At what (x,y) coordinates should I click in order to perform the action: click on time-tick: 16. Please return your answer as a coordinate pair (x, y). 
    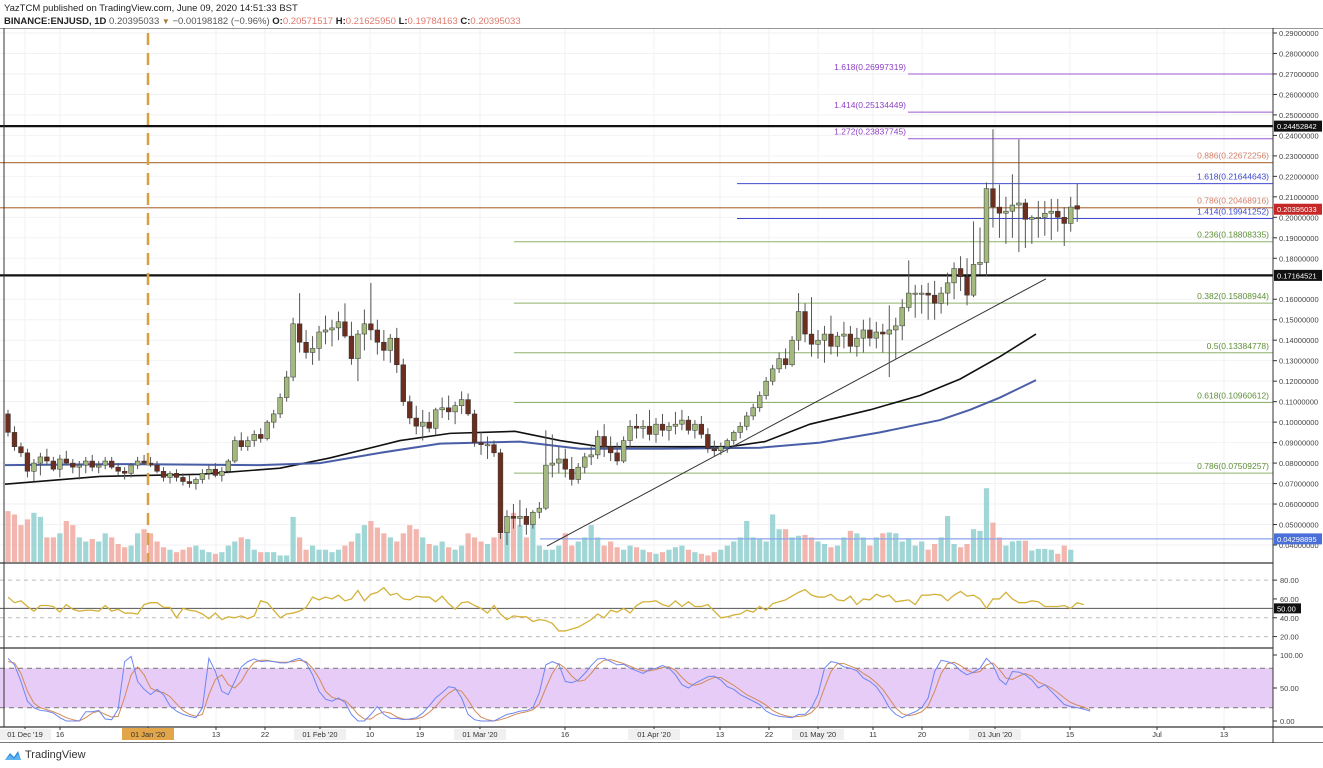
    Looking at the image, I should click on (565, 734).